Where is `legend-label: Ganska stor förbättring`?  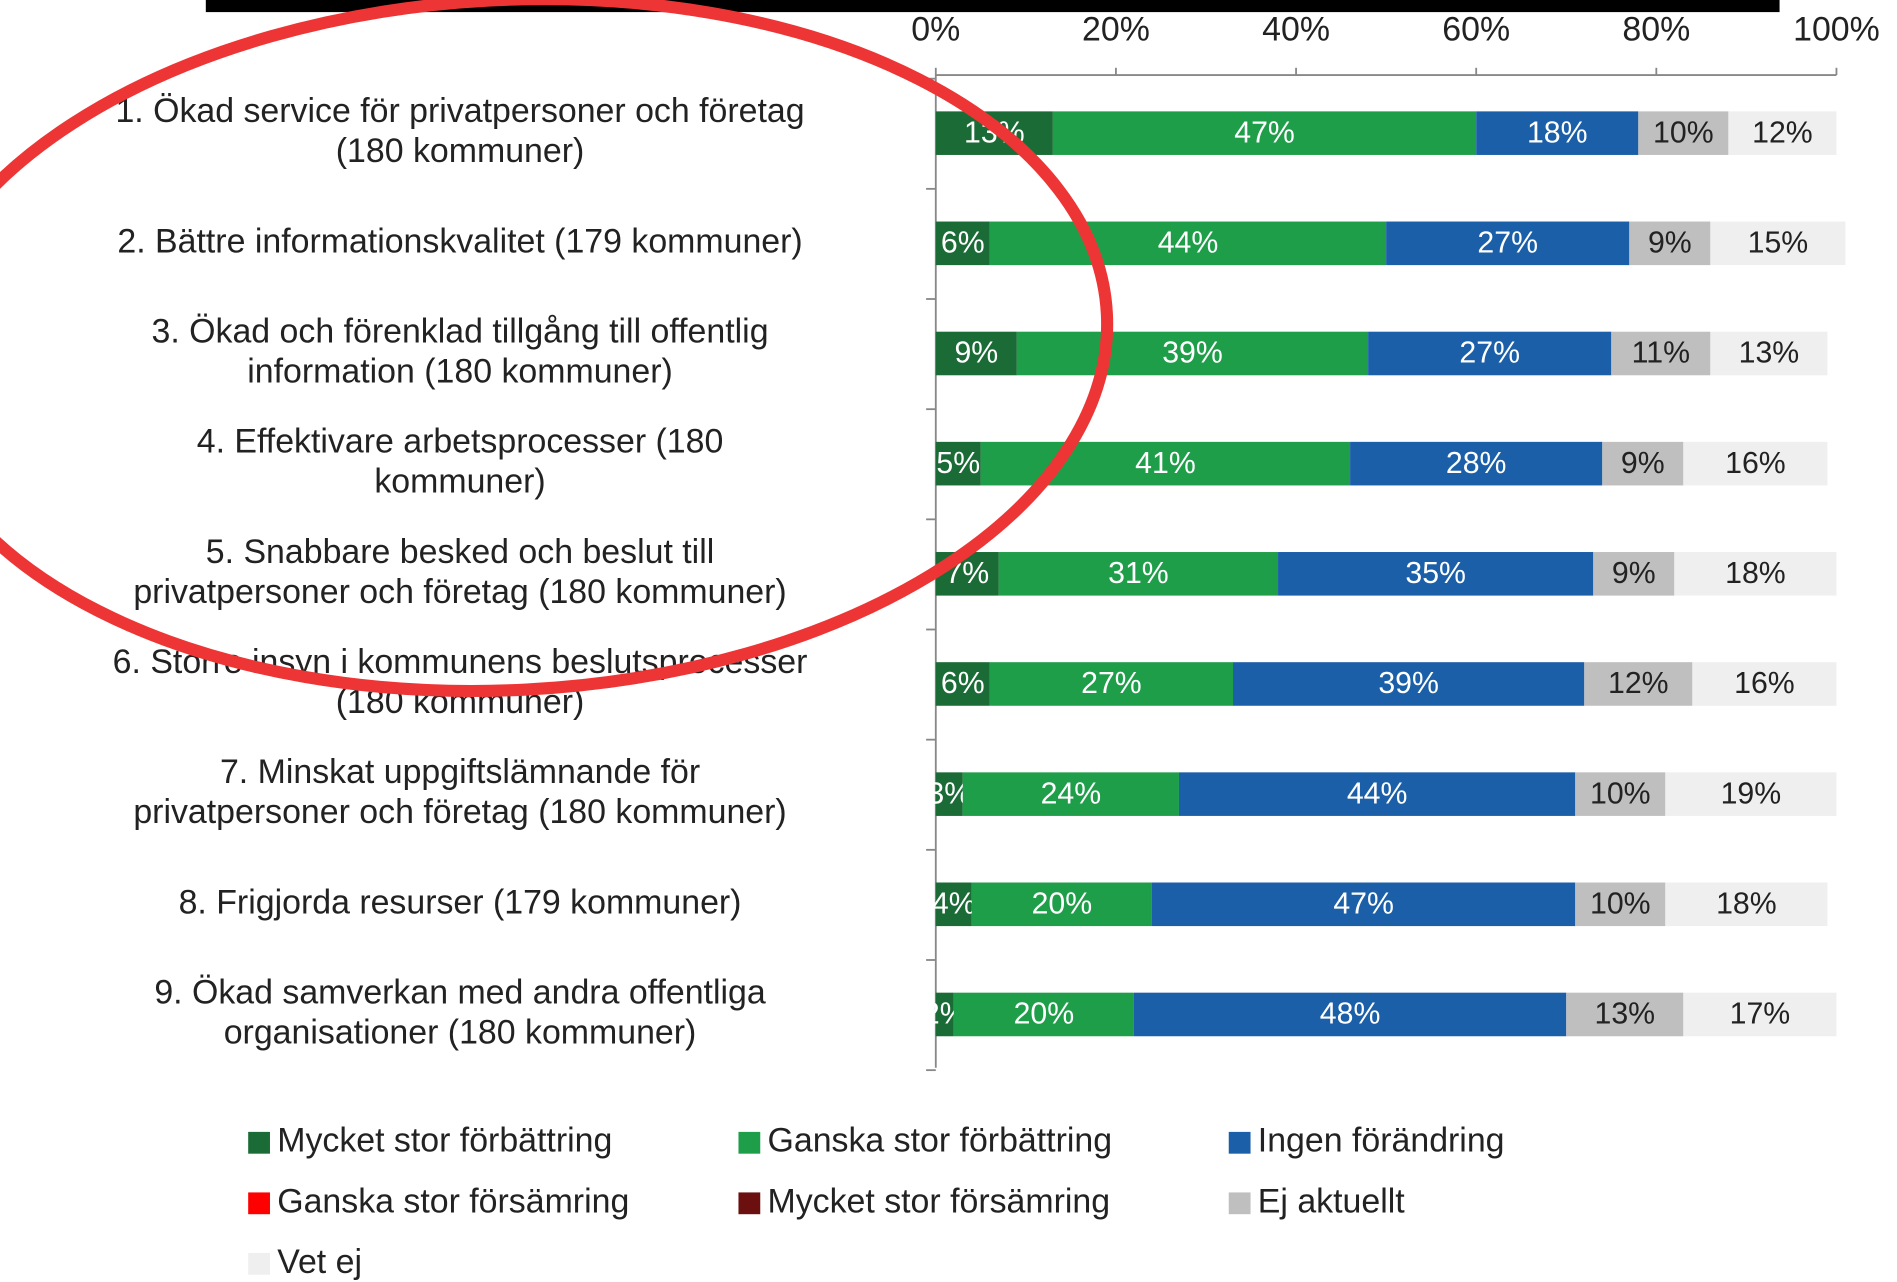
legend-label: Ganska stor förbättring is located at coordinates (940, 1141).